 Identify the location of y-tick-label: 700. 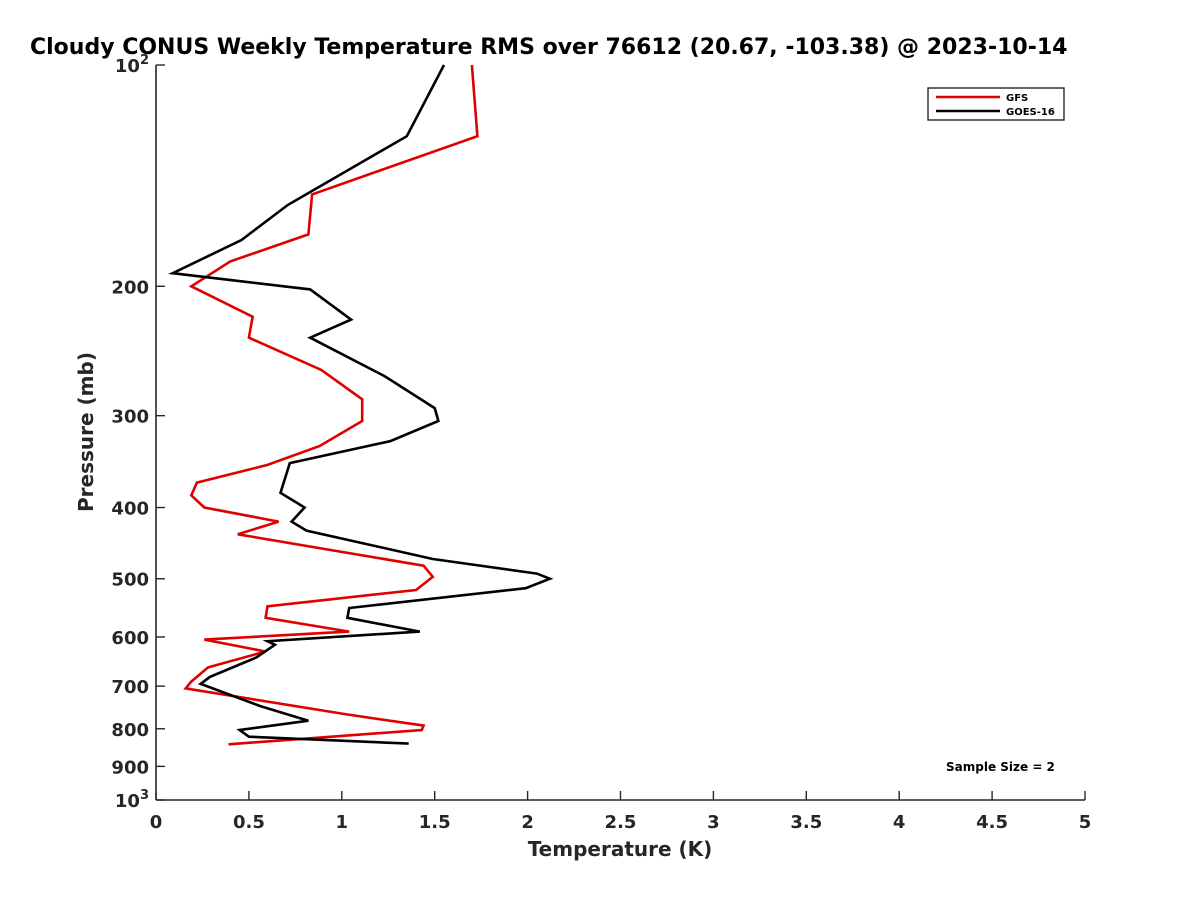
(130, 687).